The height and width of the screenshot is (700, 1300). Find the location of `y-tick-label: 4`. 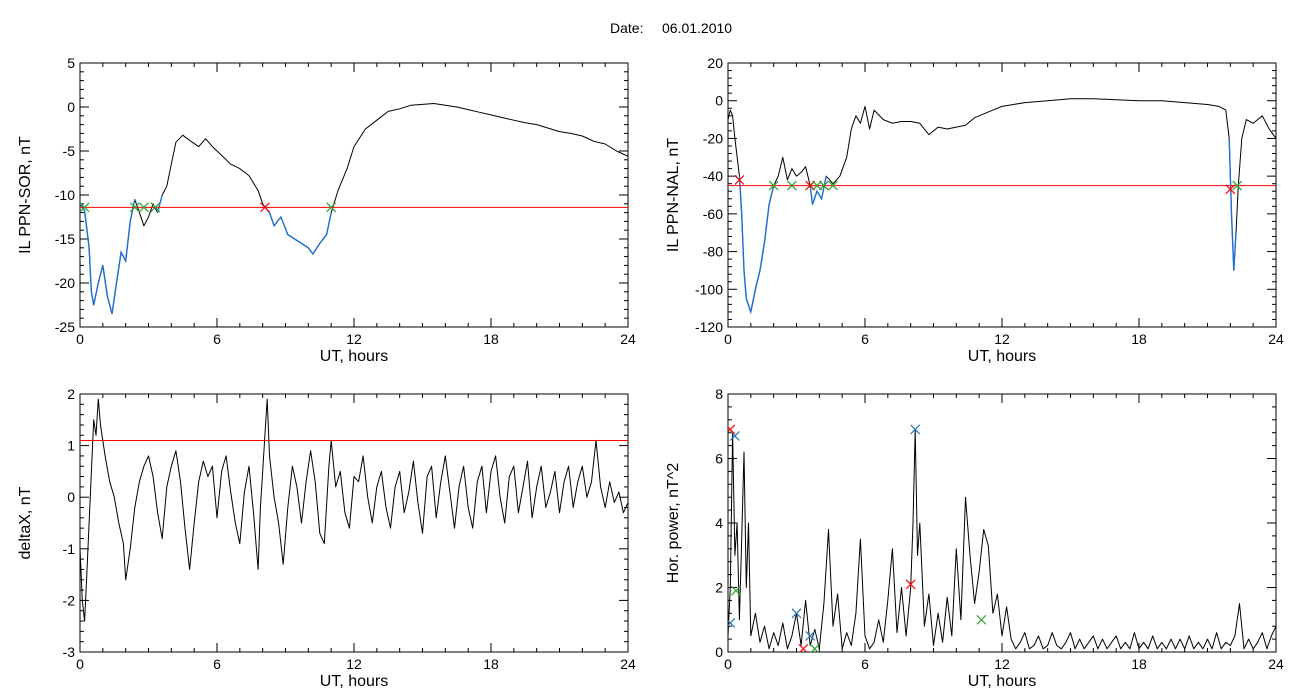

y-tick-label: 4 is located at coordinates (719, 523).